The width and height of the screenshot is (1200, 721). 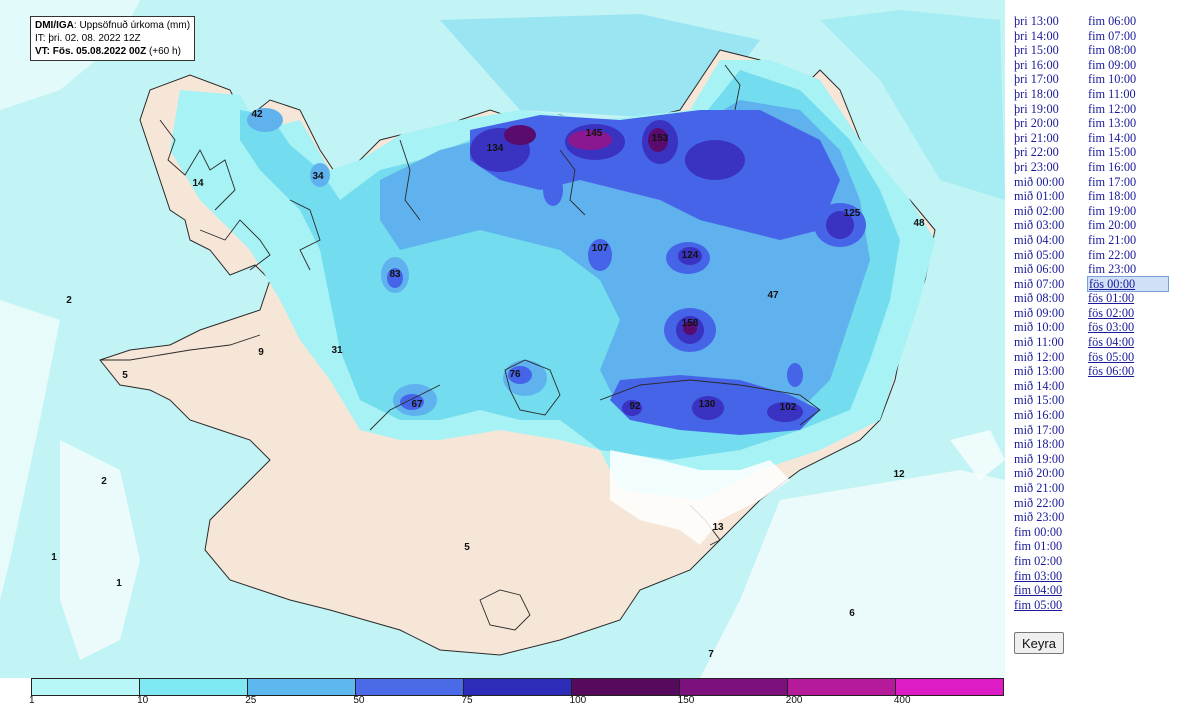 What do you see at coordinates (515, 374) in the screenshot?
I see `point-value: 76` at bounding box center [515, 374].